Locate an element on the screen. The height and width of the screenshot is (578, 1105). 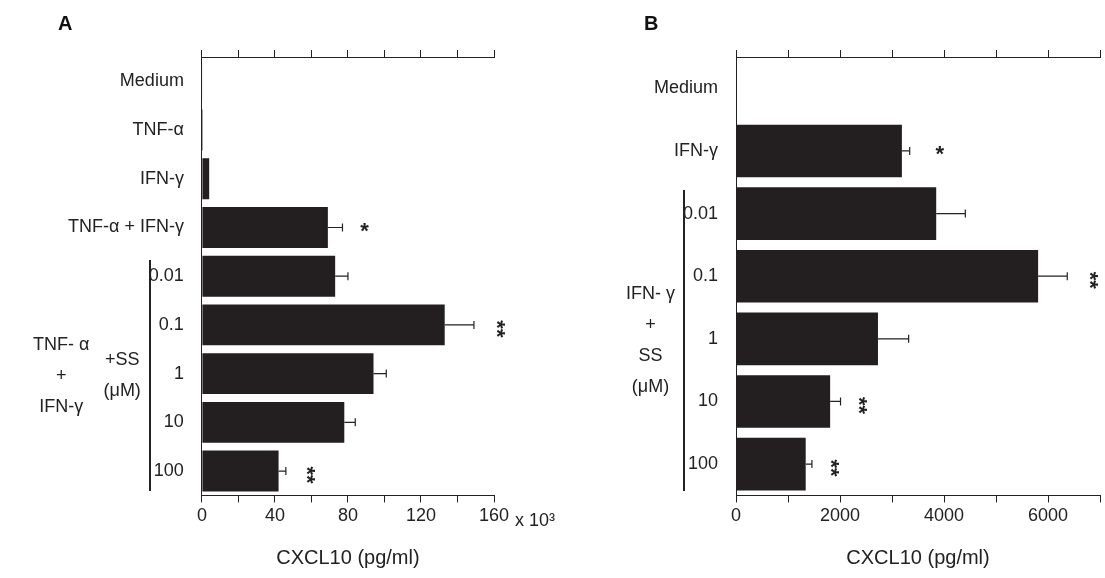
chart-title: A is located at coordinates (65, 22).